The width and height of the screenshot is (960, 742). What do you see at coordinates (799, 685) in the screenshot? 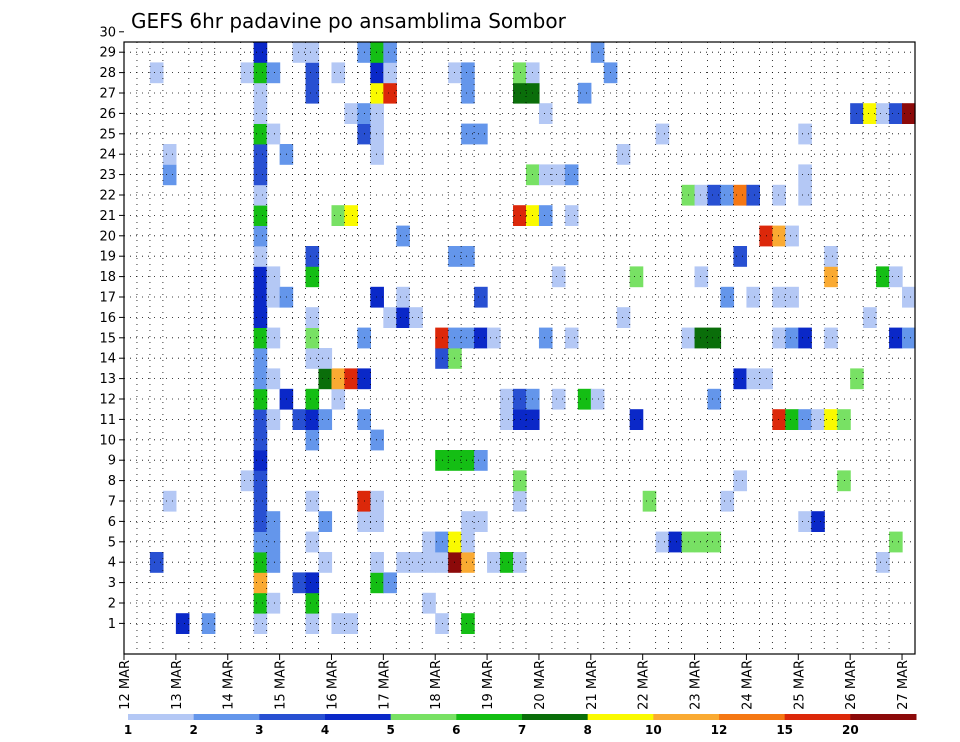
I see `x-tick-label: 25 MAR` at bounding box center [799, 685].